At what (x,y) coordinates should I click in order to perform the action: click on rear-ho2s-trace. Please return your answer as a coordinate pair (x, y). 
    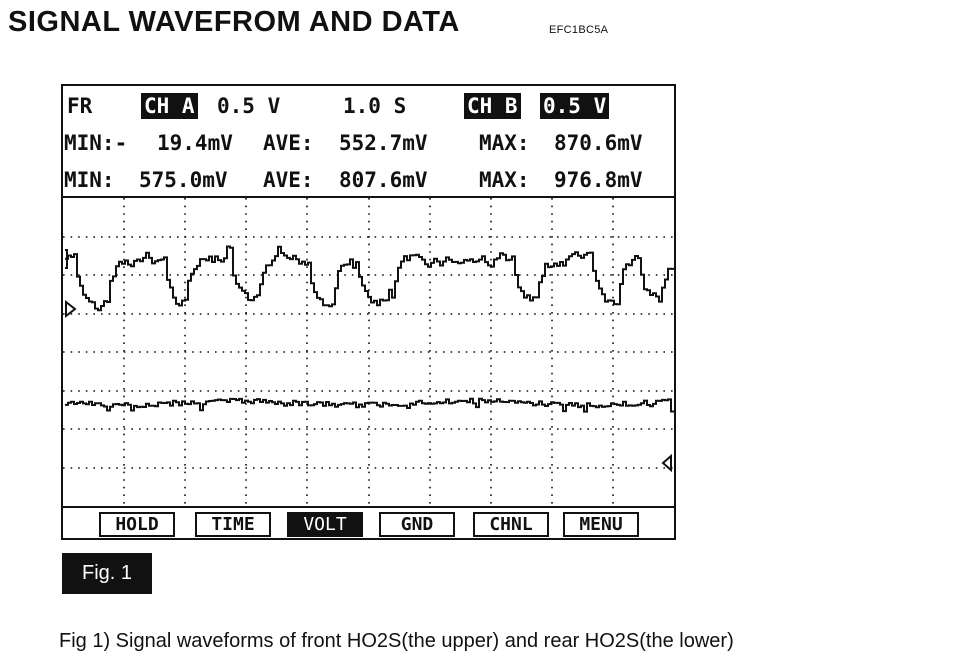
    Looking at the image, I should click on (369, 405).